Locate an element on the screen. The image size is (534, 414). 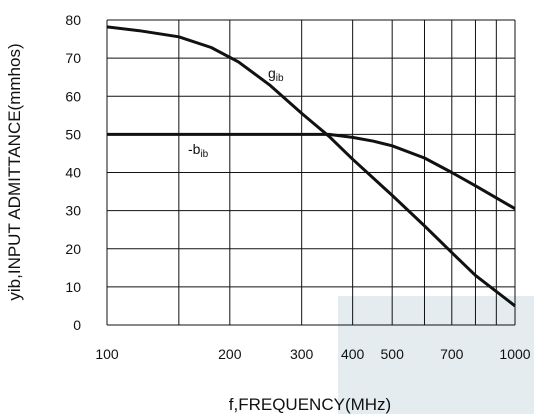
series-label-gib: gib is located at coordinates (276, 74).